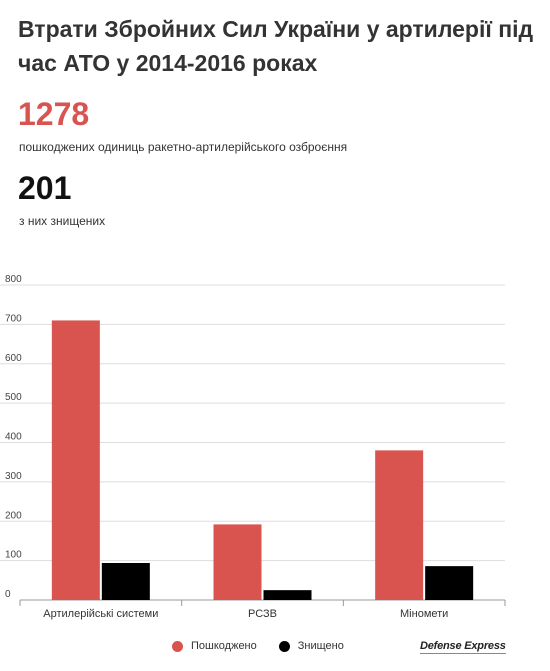 This screenshot has height=671, width=550. I want to click on brand-logo: Defense Express, so click(463, 647).